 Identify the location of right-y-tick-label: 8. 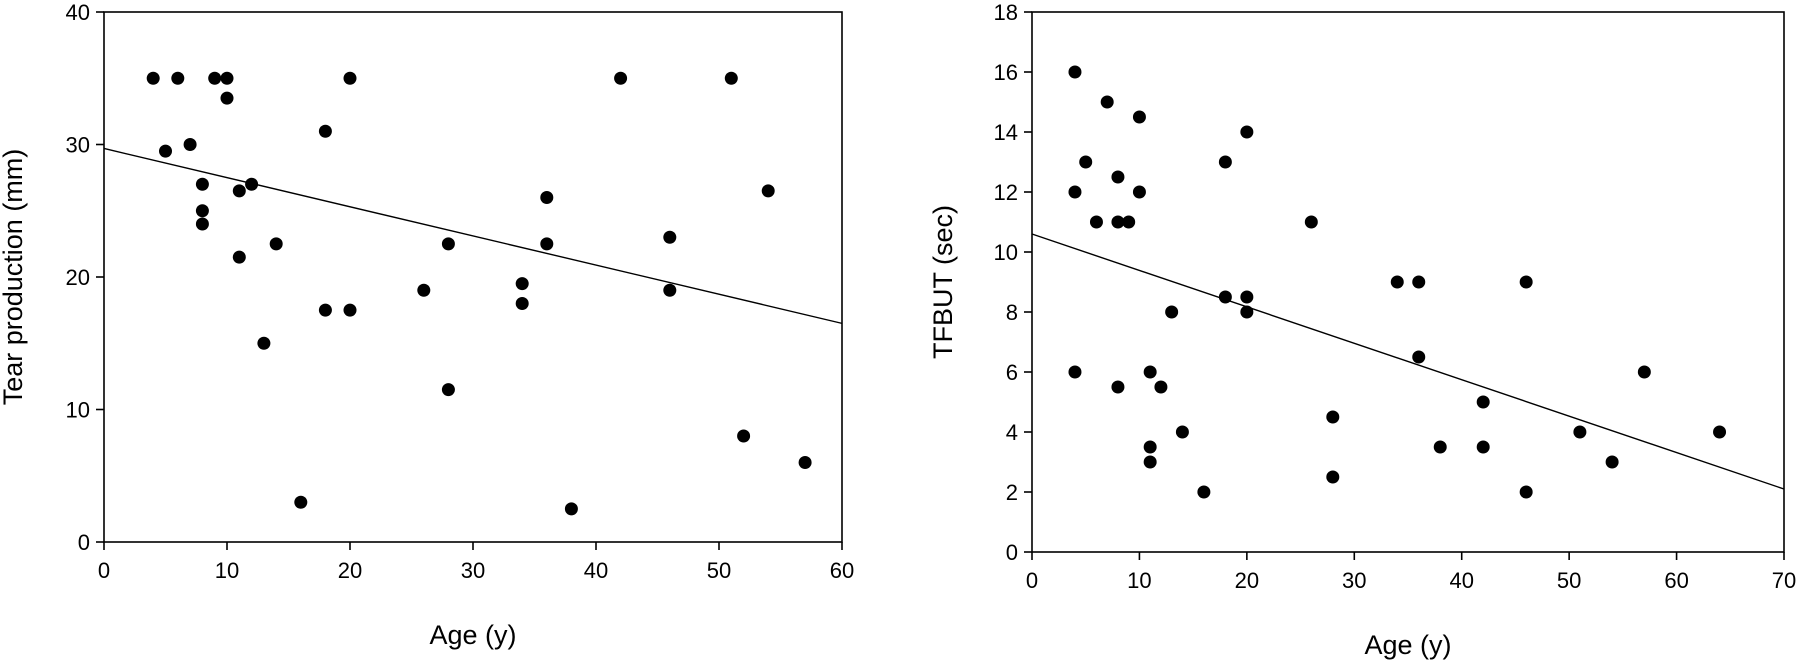
(1012, 312).